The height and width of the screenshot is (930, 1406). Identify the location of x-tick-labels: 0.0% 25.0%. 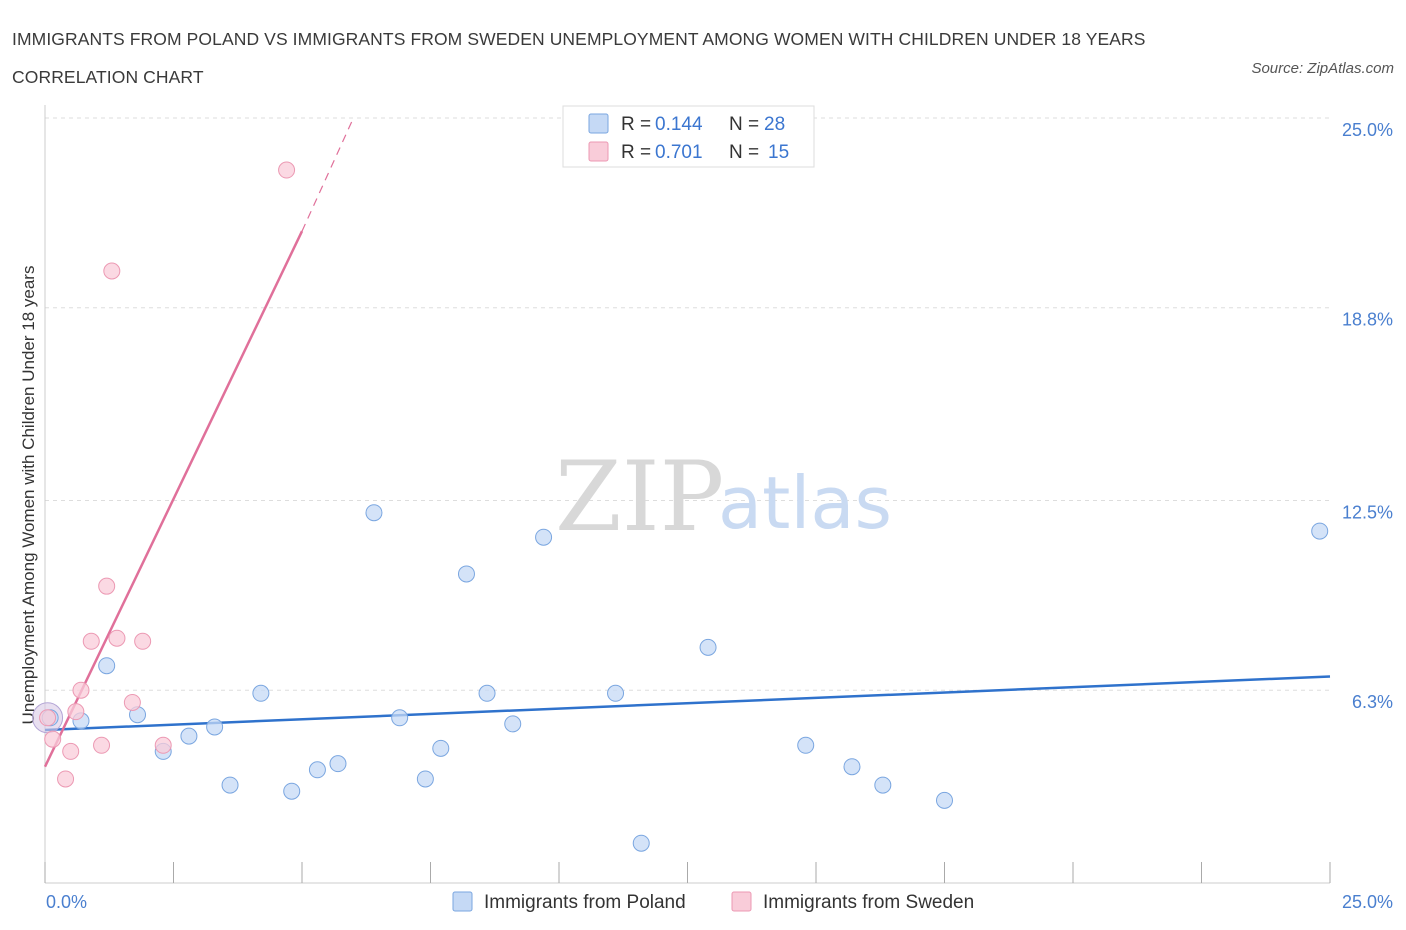
(719, 902).